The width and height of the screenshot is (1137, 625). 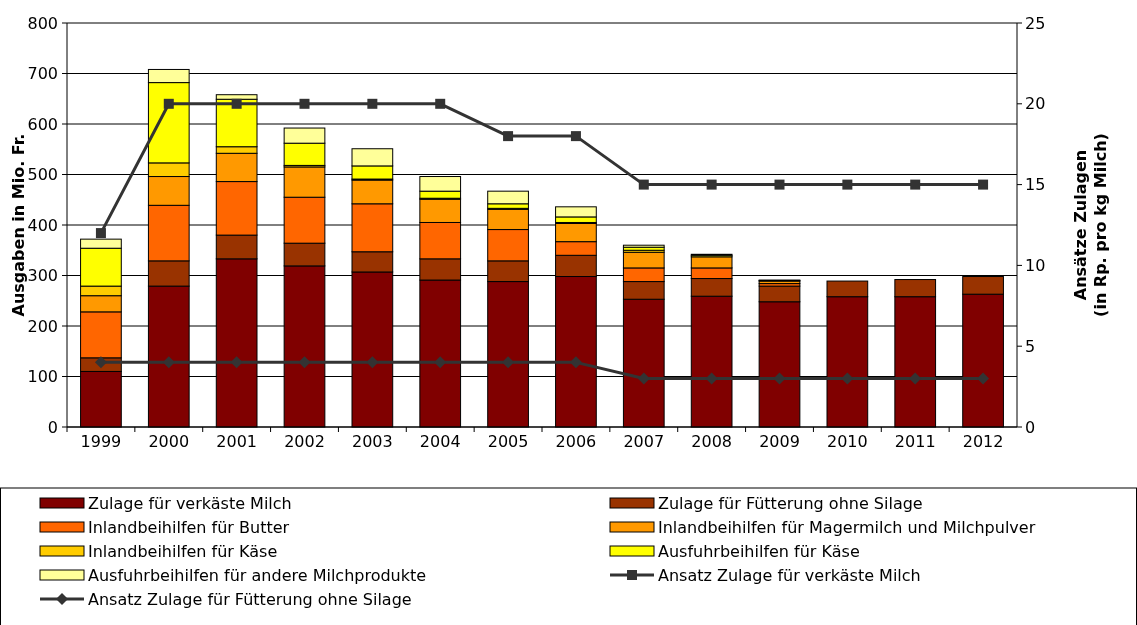 What do you see at coordinates (42, 124) in the screenshot?
I see `y-tick-label: 600` at bounding box center [42, 124].